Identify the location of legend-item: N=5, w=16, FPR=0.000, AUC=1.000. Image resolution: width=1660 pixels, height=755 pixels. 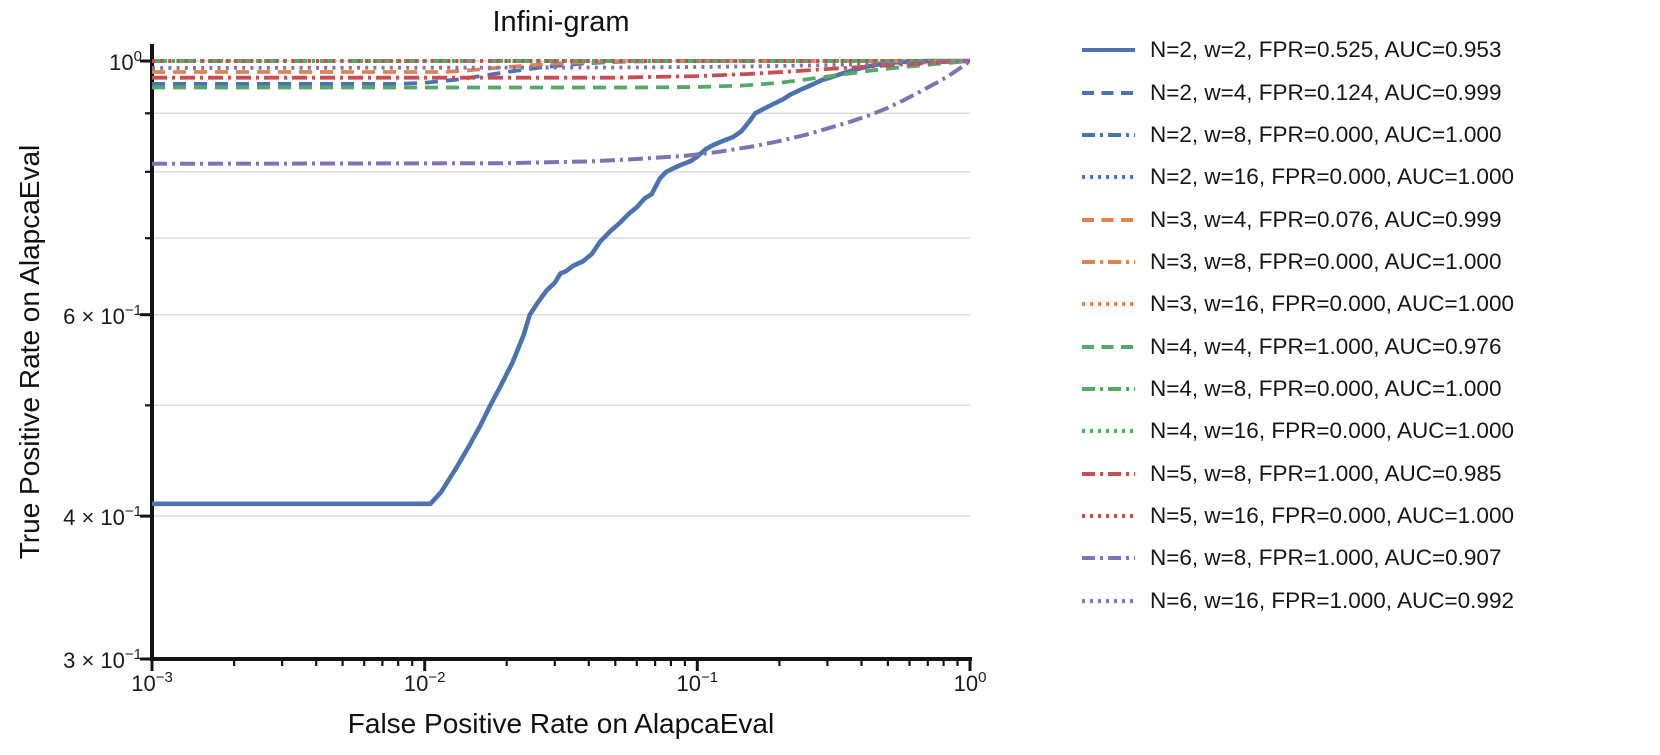
(1298, 516).